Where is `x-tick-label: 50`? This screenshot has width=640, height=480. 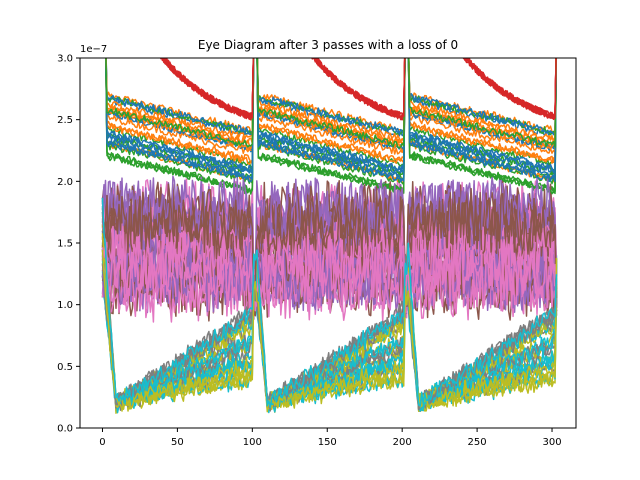
x-tick-label: 50 is located at coordinates (177, 442).